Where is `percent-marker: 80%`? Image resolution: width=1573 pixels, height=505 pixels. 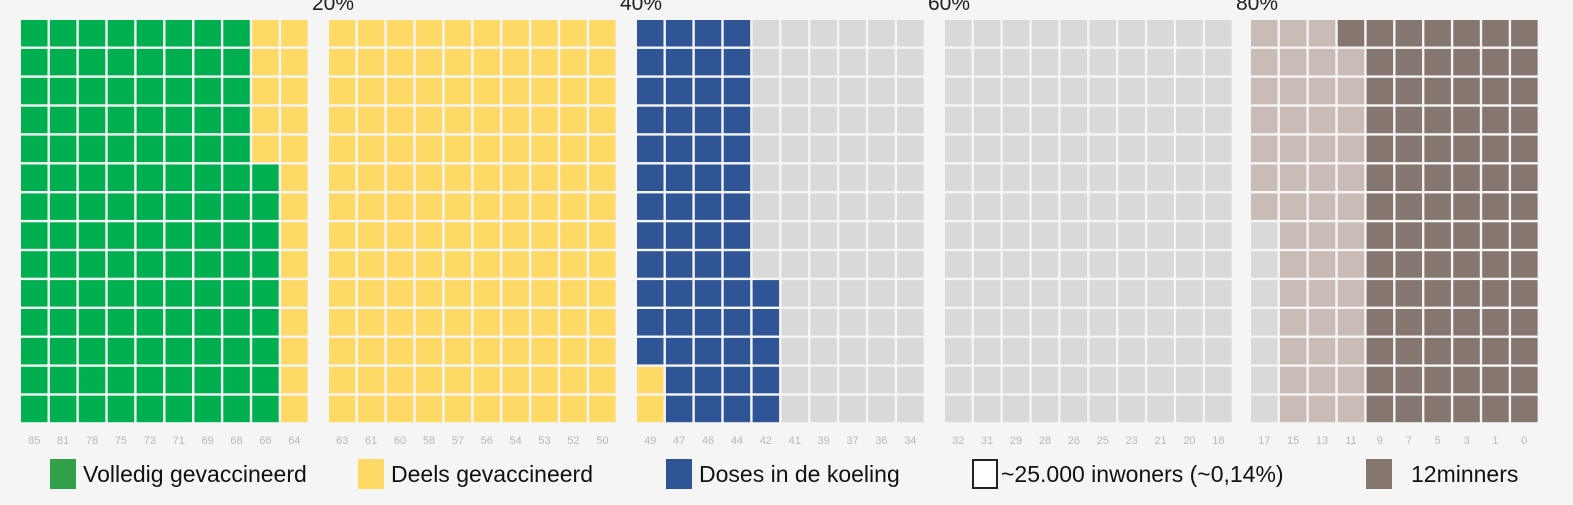 percent-marker: 80% is located at coordinates (1257, 7).